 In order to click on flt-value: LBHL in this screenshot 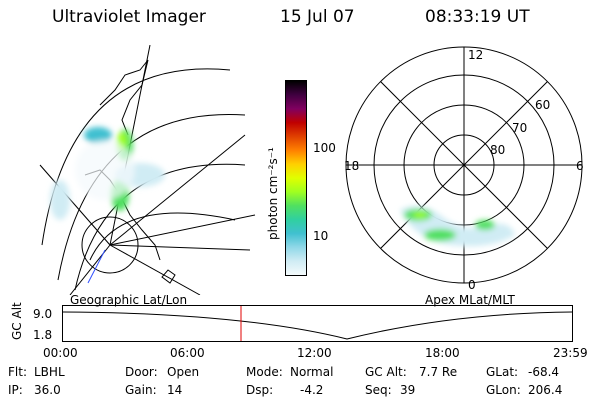, I will do `click(49, 372)`.